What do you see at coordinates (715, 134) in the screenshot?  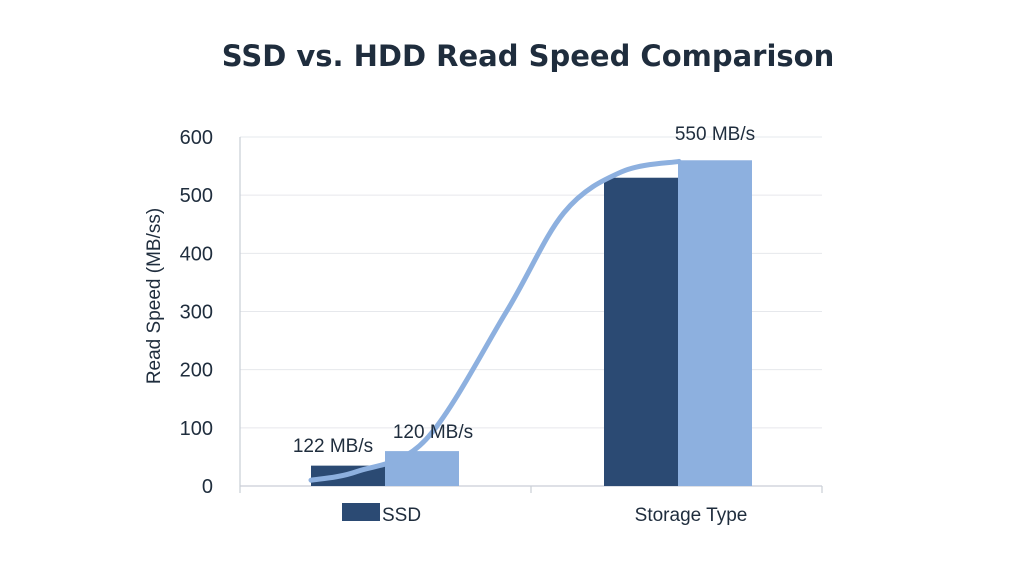 I see `data-label: 550 MB/s` at bounding box center [715, 134].